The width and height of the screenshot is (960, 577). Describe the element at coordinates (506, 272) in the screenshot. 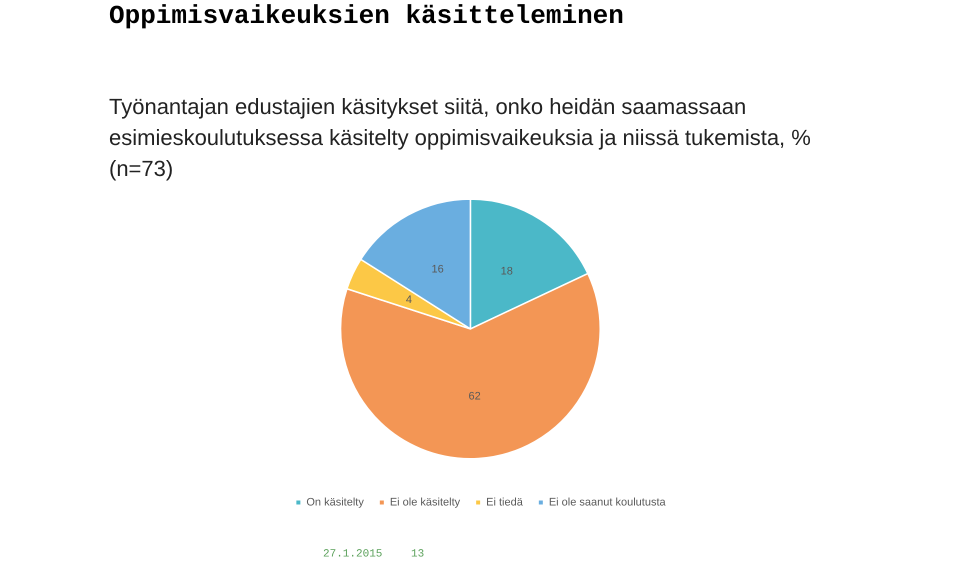

I see `data-label: 18` at that location.